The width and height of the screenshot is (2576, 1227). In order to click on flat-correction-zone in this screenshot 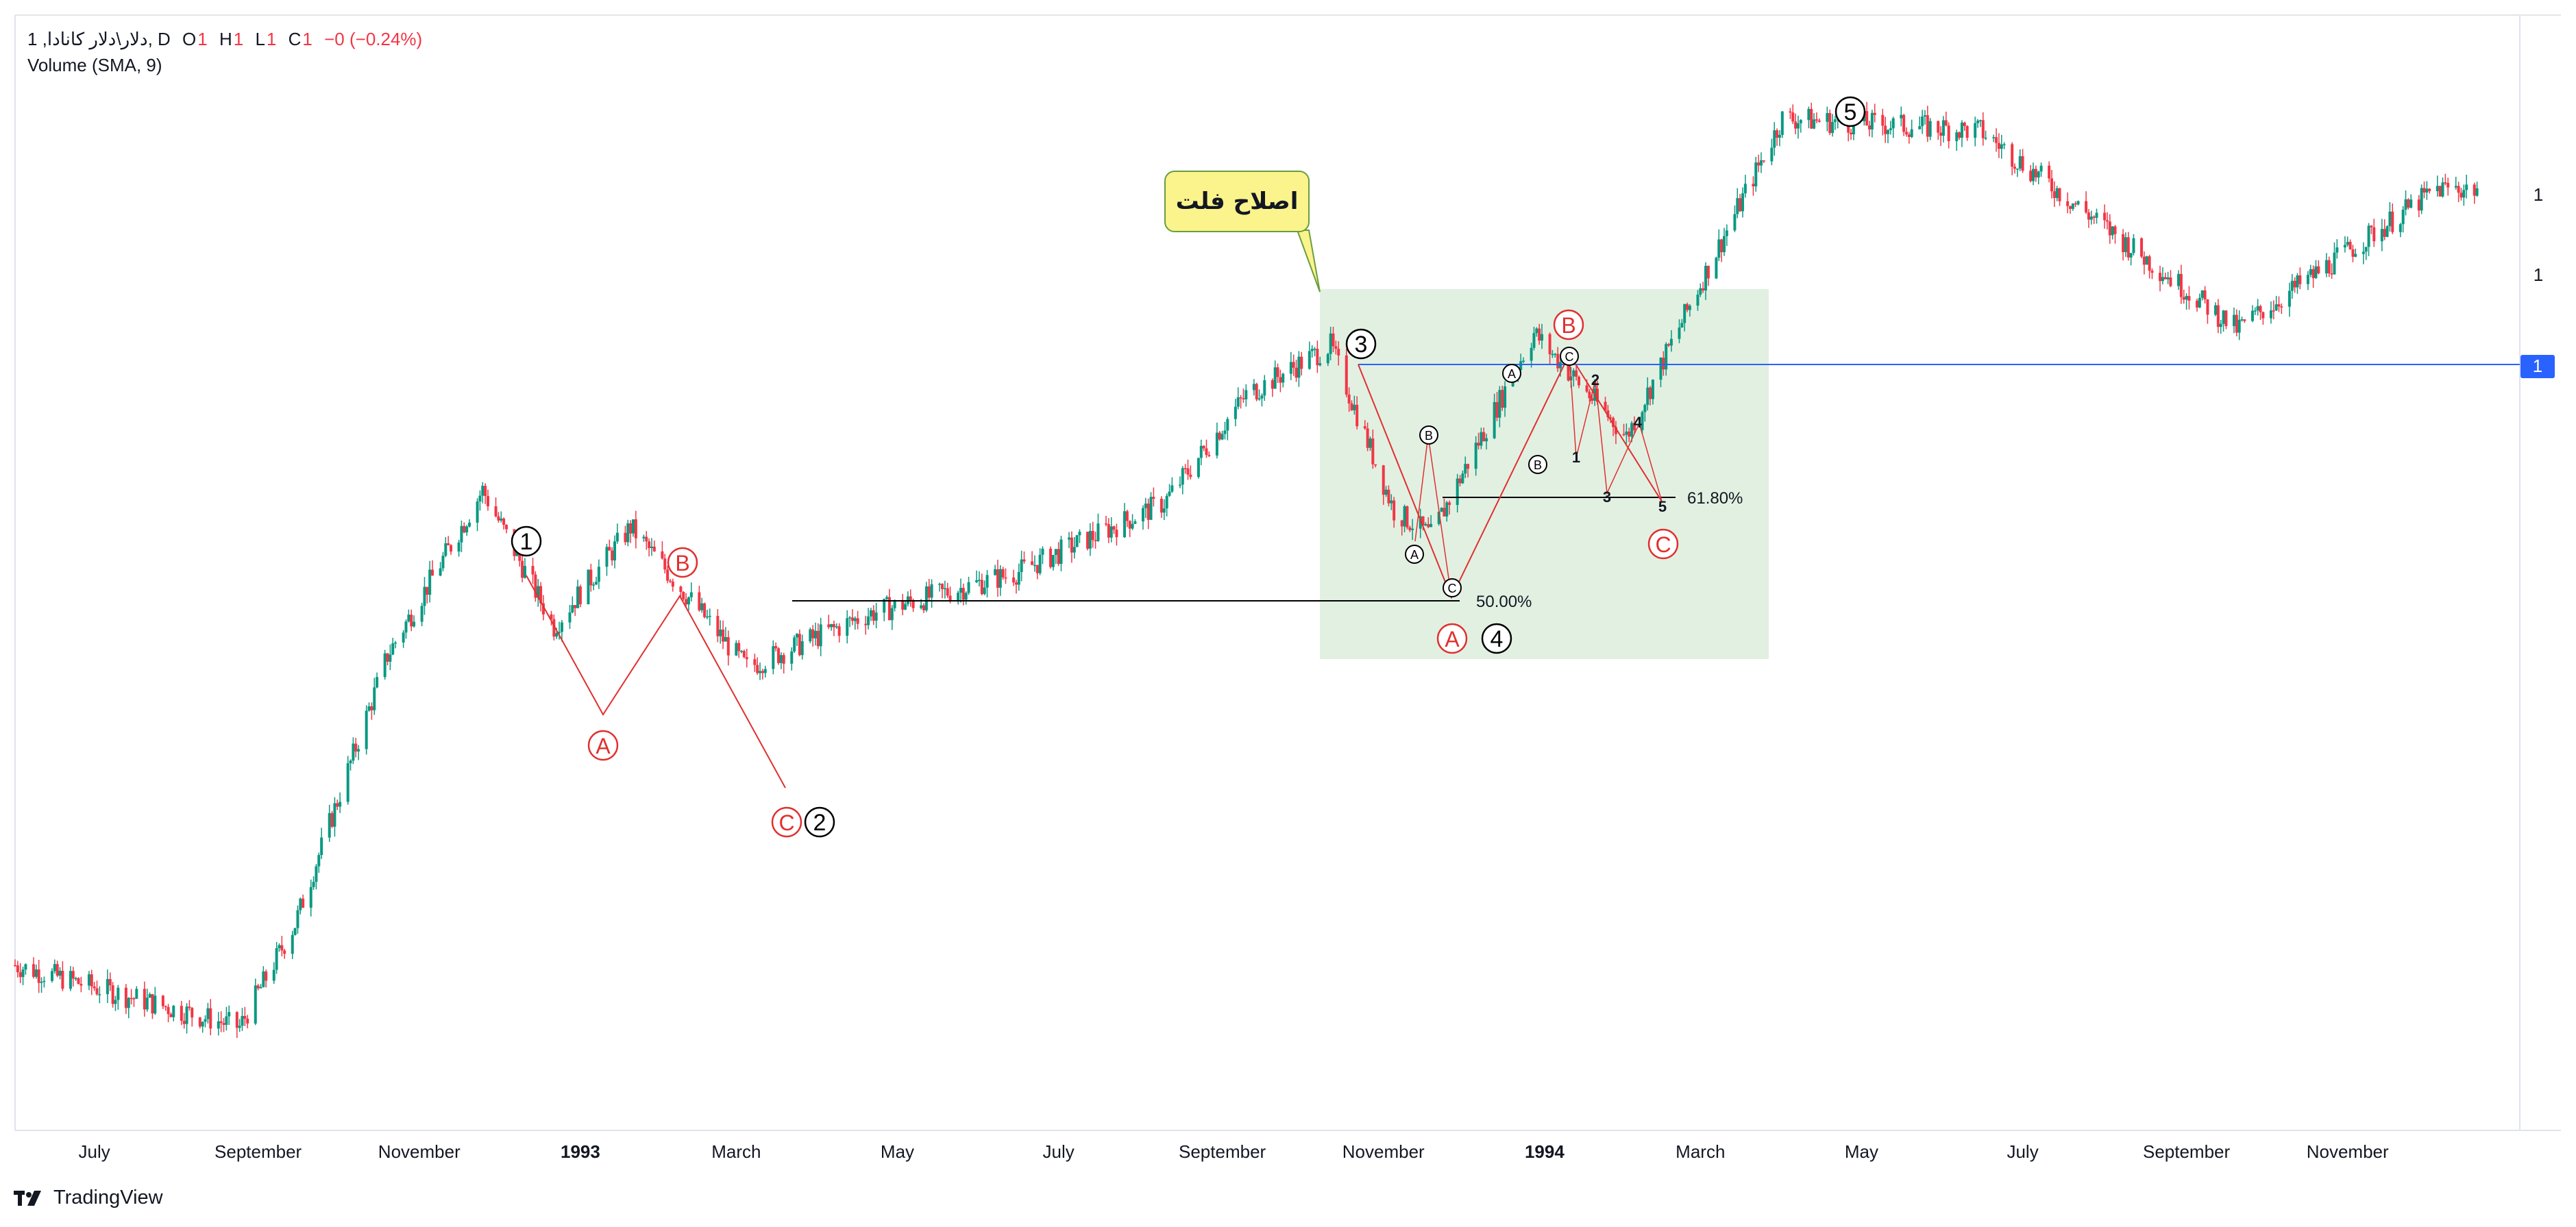, I will do `click(1545, 474)`.